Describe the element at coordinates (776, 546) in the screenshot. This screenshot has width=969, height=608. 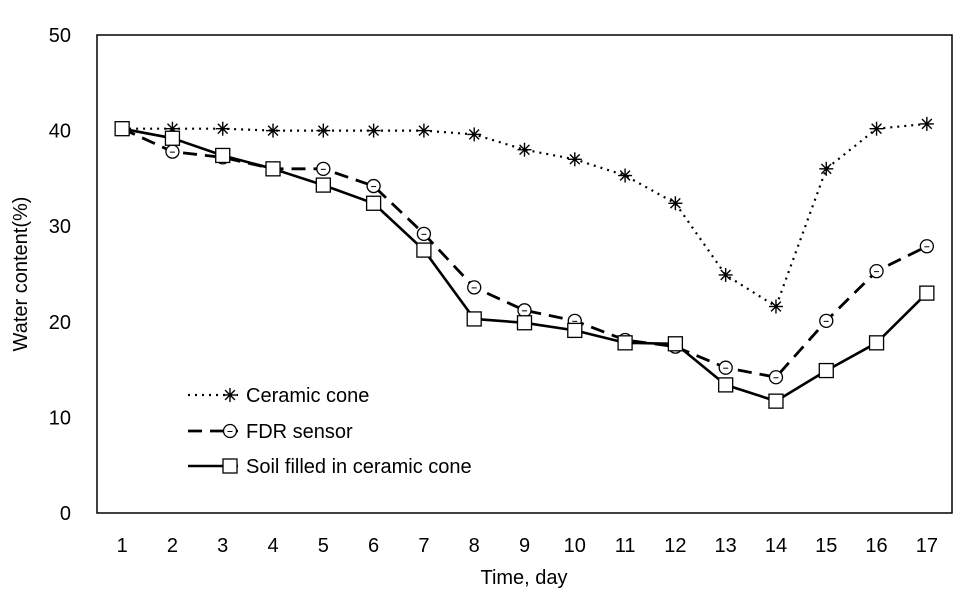
I see `x-tick-label: 14` at that location.